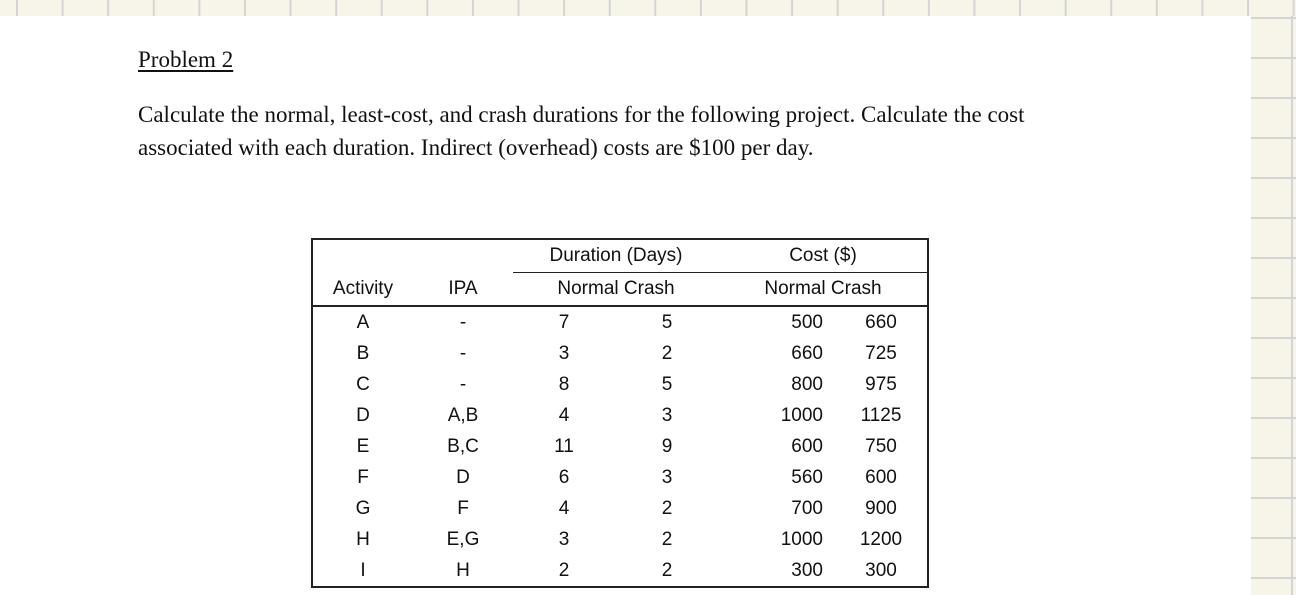 This screenshot has height=595, width=1296. What do you see at coordinates (807, 570) in the screenshot?
I see `cost-normal-cell: 300` at bounding box center [807, 570].